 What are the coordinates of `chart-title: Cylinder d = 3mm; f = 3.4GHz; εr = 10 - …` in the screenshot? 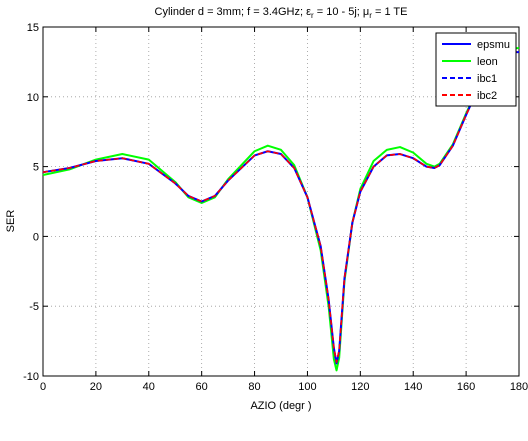 It's located at (281, 13).